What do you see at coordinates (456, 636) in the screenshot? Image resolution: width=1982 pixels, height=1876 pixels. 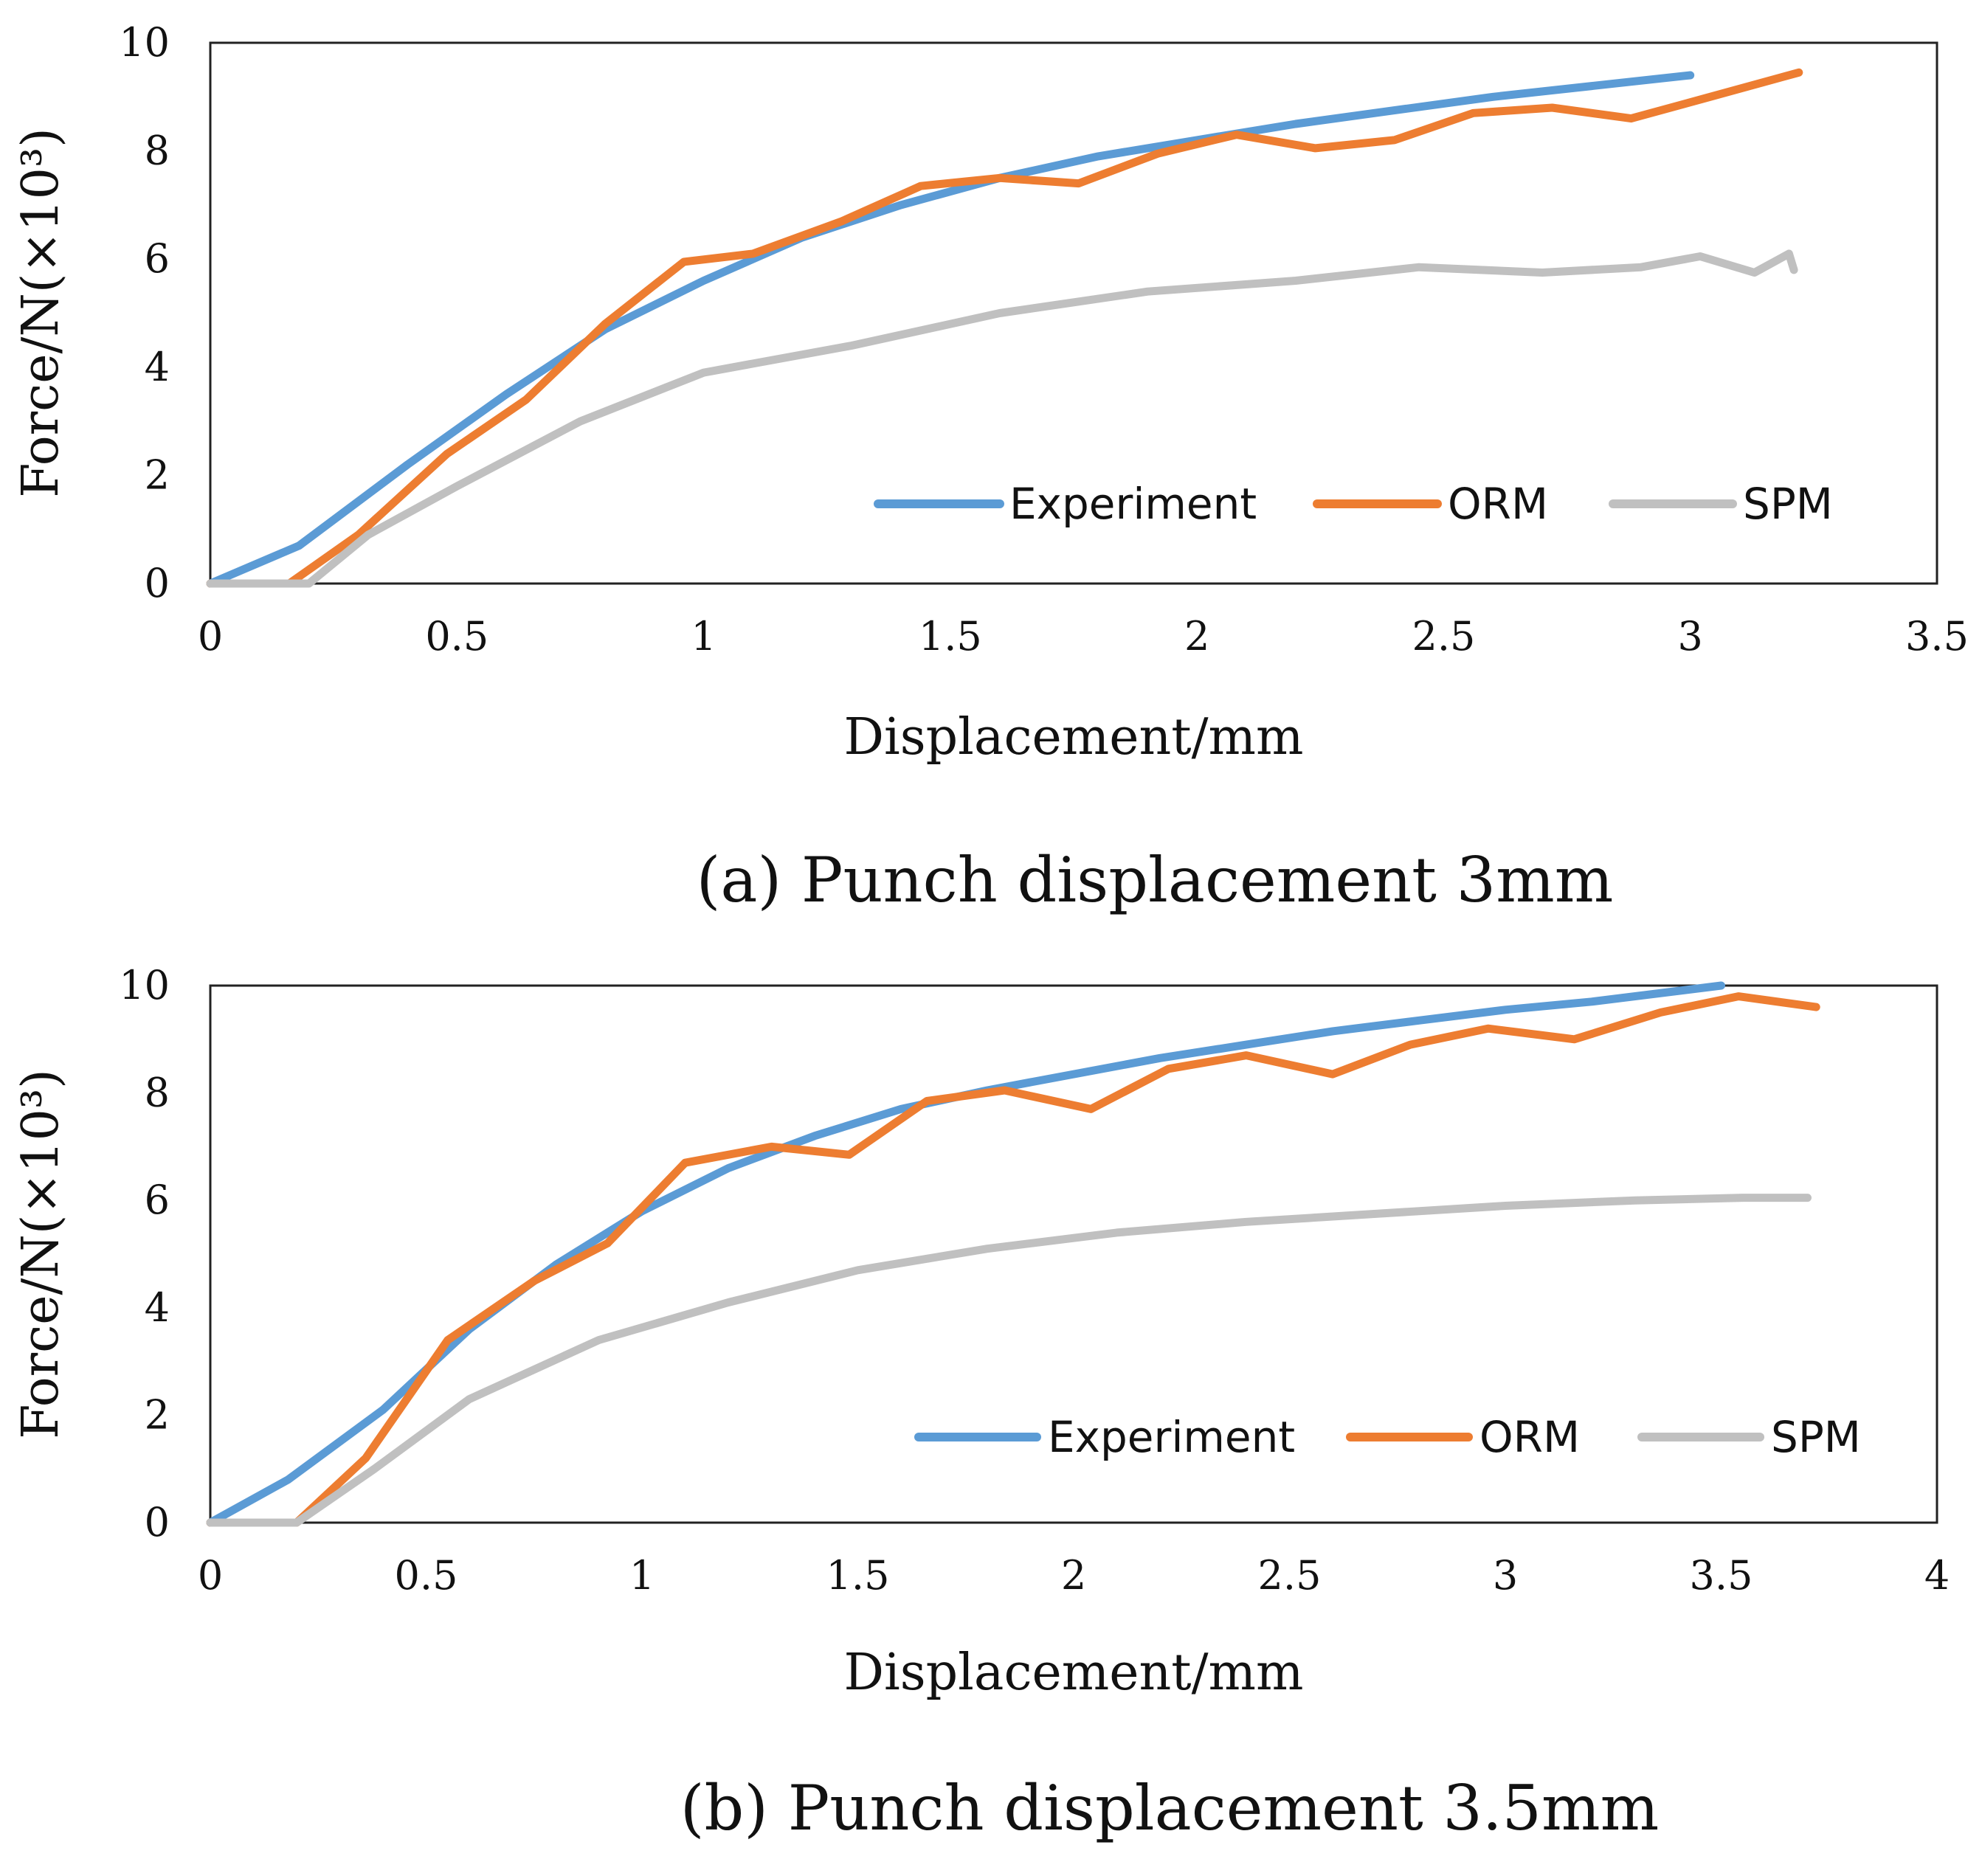 I see `chart-a-x-tick-0.5: 0.5` at bounding box center [456, 636].